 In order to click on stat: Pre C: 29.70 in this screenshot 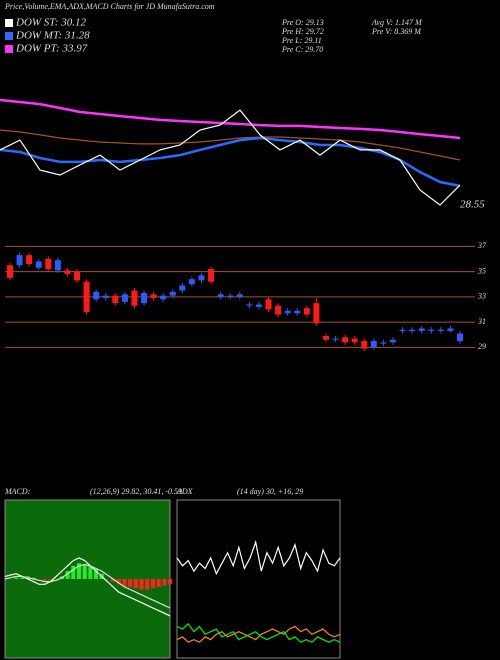, I will do `click(302, 49)`.